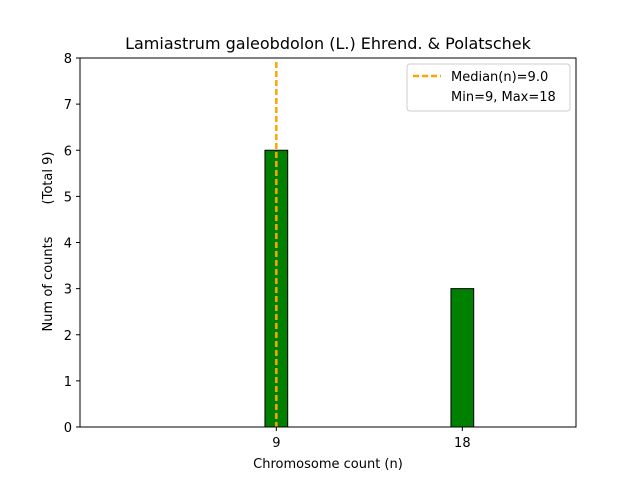  What do you see at coordinates (68, 428) in the screenshot?
I see `y-tick-label-0: 0` at bounding box center [68, 428].